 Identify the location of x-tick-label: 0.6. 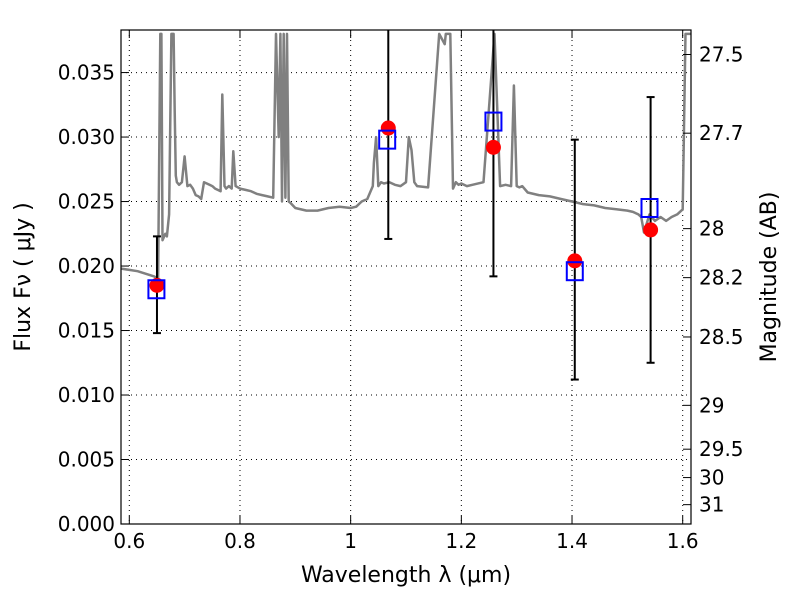
(129, 541).